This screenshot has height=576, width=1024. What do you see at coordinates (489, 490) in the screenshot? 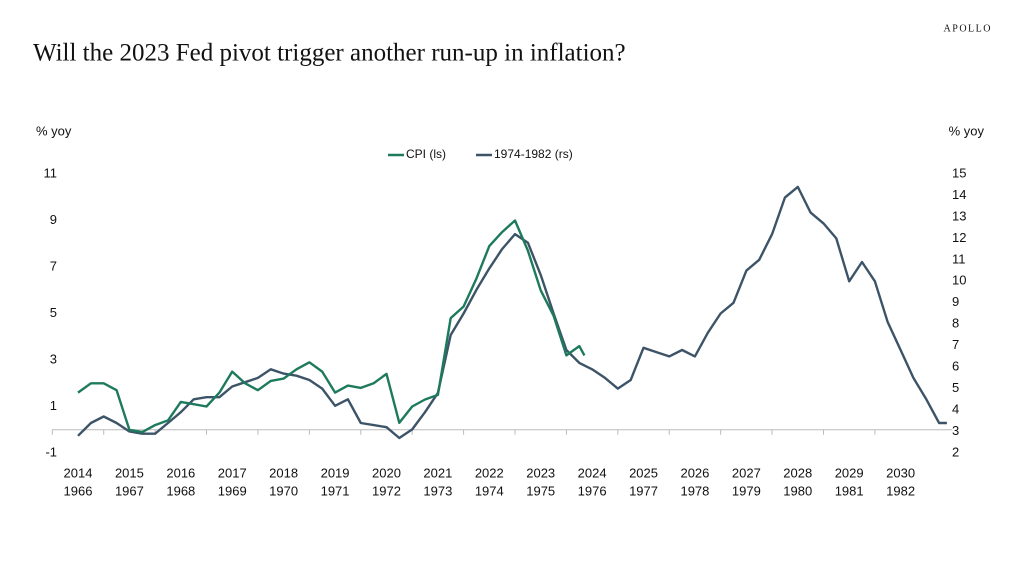
I see `x-tick-label-secondary: 1974` at bounding box center [489, 490].